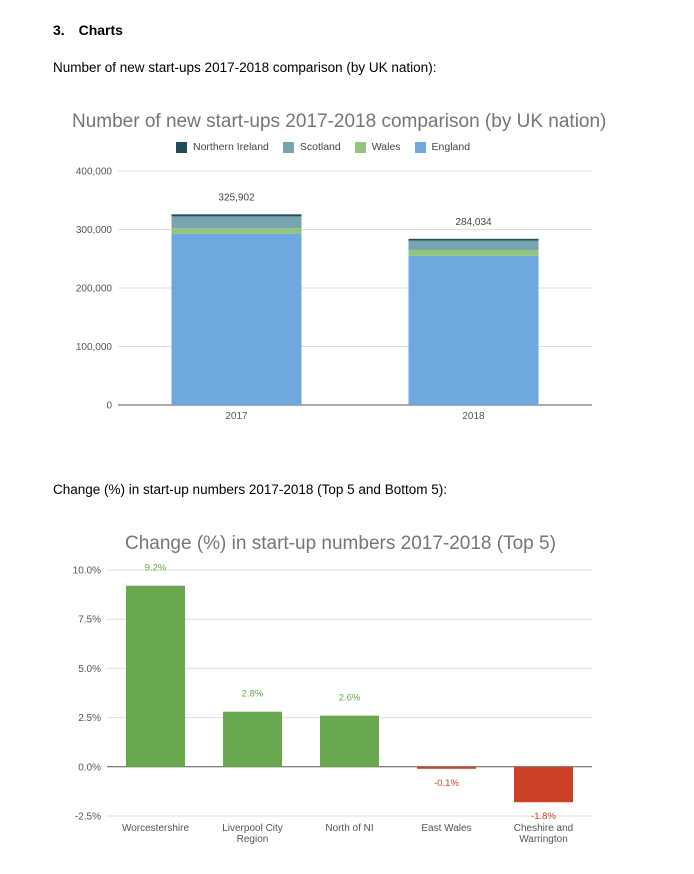 This screenshot has height=874, width=694. Describe the element at coordinates (543, 816) in the screenshot. I see `chart2-value-label: -1.8%` at that location.